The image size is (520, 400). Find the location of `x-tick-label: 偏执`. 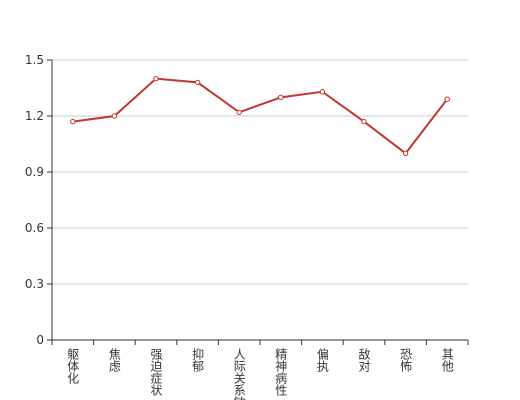

x-tick-label: 偏执 is located at coordinates (322, 360).